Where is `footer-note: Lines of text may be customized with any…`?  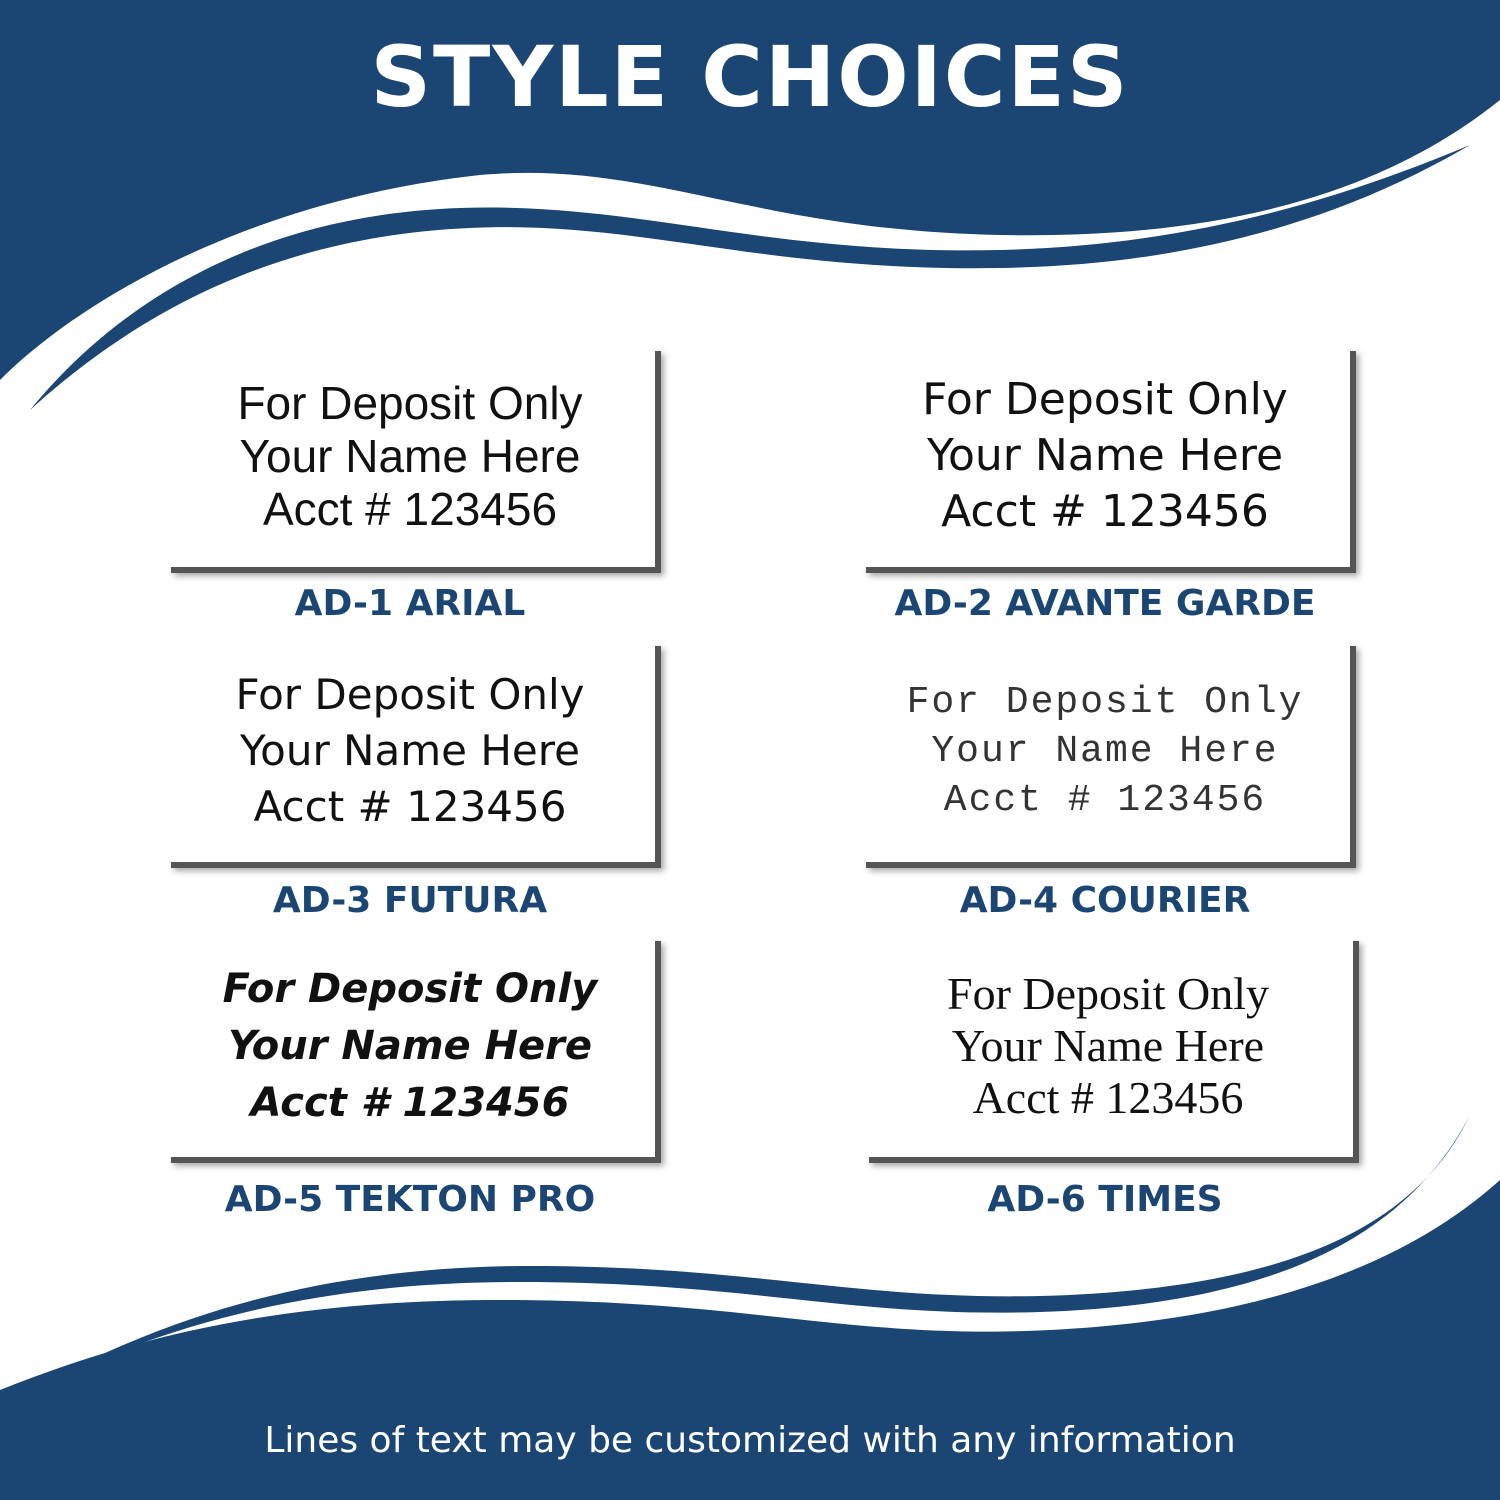
footer-note: Lines of text may be customized with any… is located at coordinates (750, 1440).